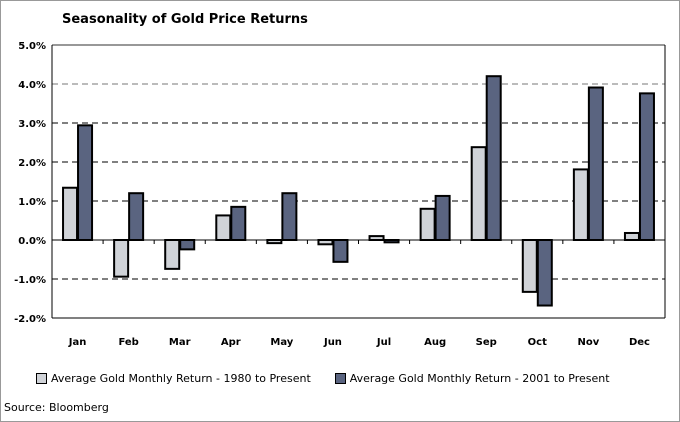 The width and height of the screenshot is (680, 422). I want to click on y-tick-label: -1.0%, so click(30, 280).